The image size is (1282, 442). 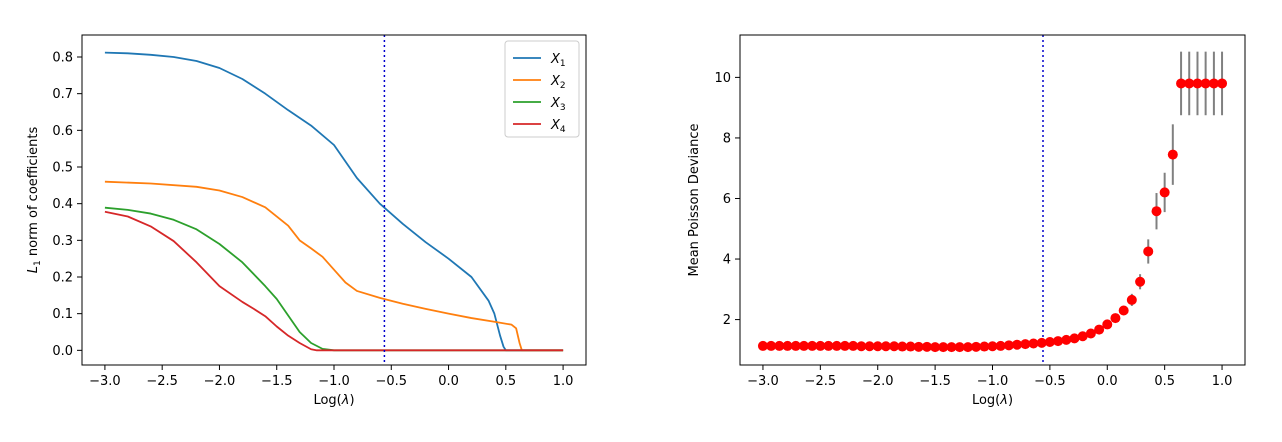 I want to click on y-tick-label: 0.1, so click(x=62, y=314).